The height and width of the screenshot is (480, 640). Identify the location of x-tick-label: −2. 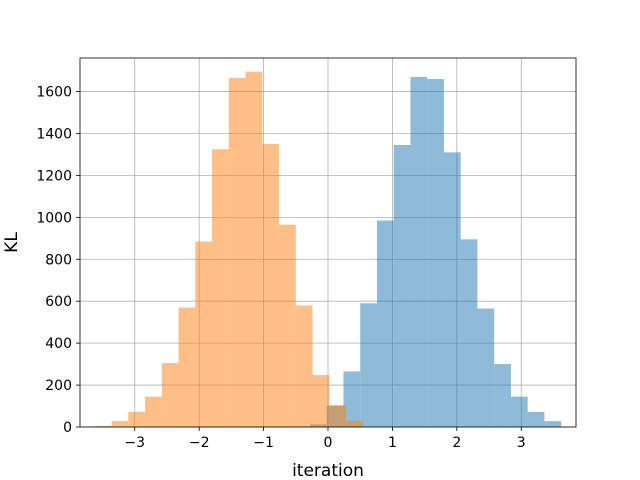
(199, 443).